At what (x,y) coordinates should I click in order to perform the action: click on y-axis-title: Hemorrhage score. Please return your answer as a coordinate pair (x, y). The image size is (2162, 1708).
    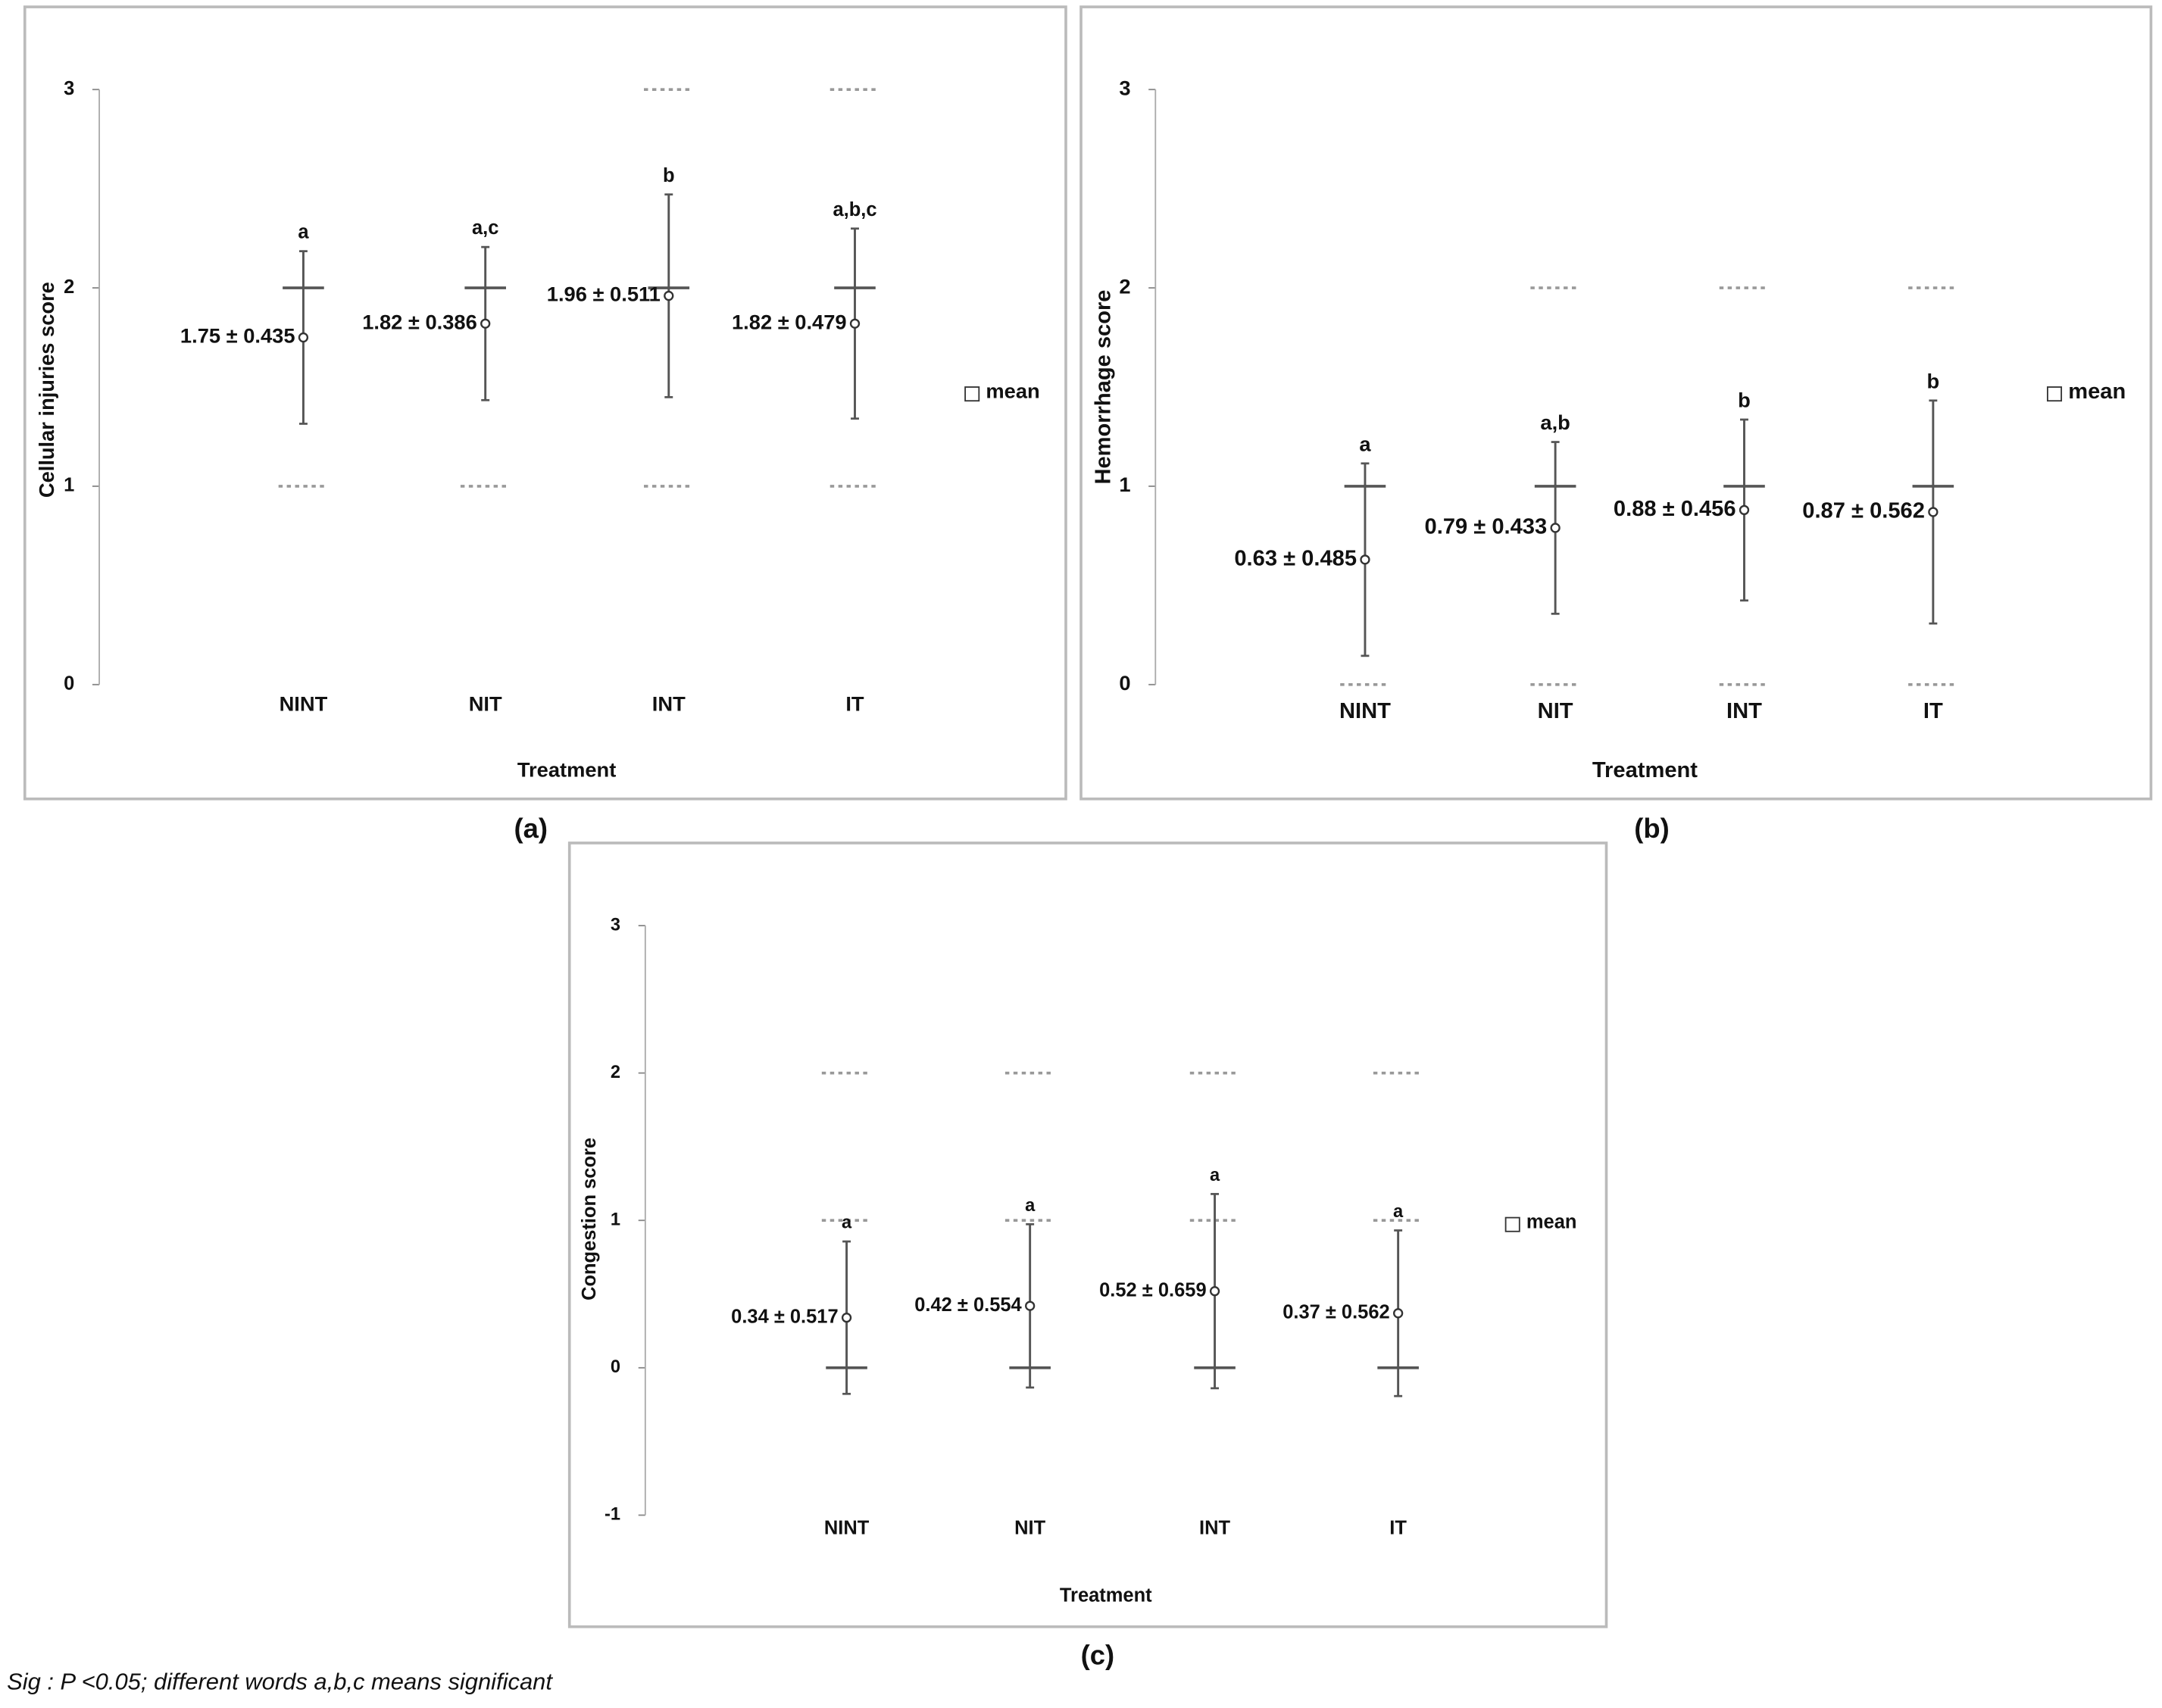
    Looking at the image, I should click on (1104, 387).